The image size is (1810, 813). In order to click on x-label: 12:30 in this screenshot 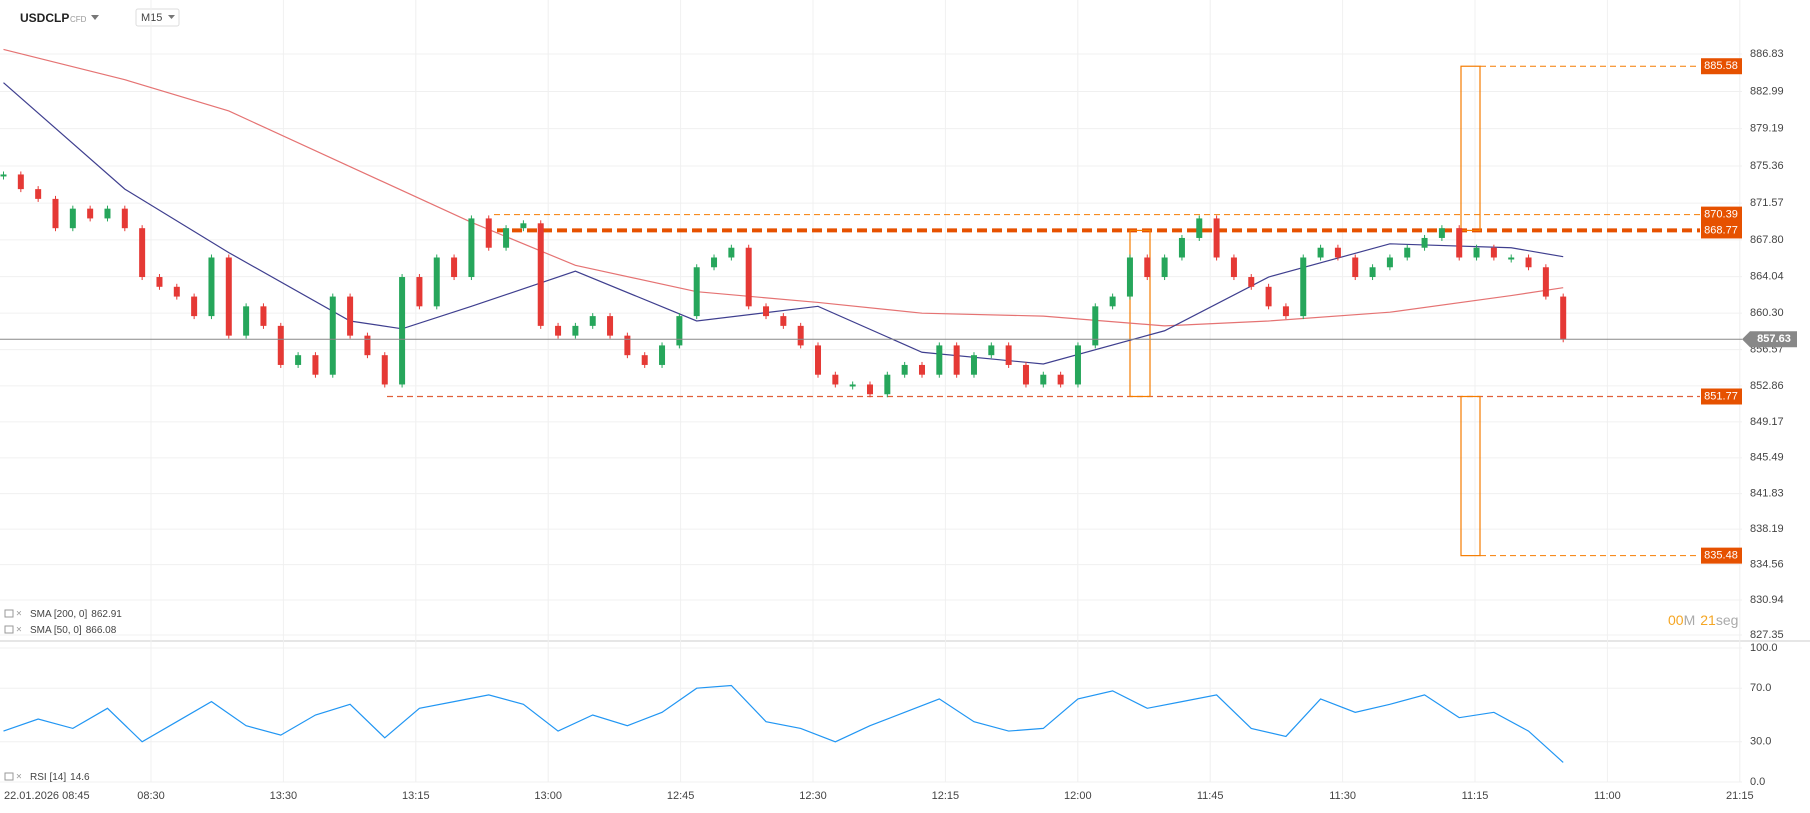, I will do `click(813, 796)`.